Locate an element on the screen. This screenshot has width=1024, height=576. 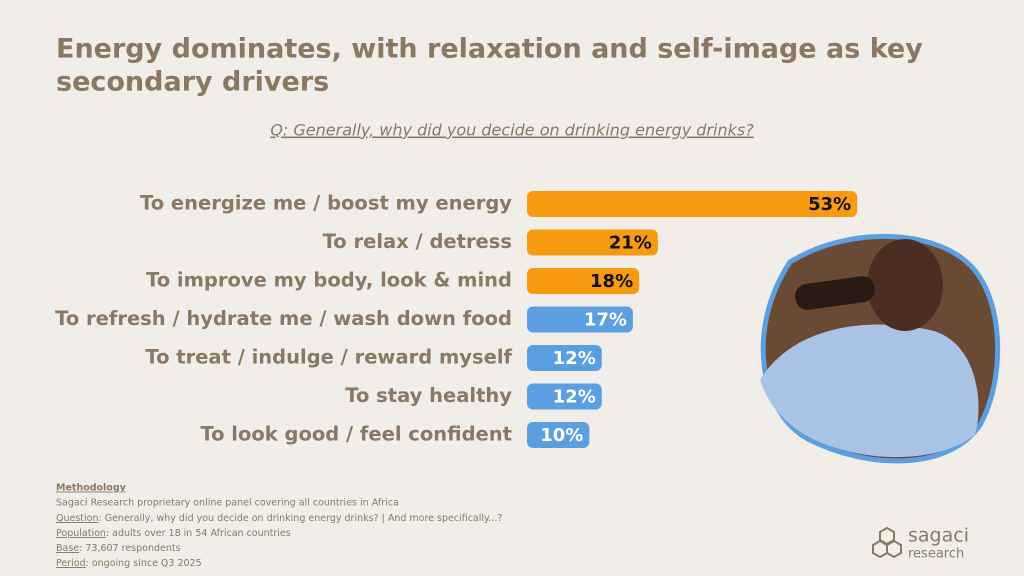
category-label: To improve my body, look & mind is located at coordinates (329, 280).